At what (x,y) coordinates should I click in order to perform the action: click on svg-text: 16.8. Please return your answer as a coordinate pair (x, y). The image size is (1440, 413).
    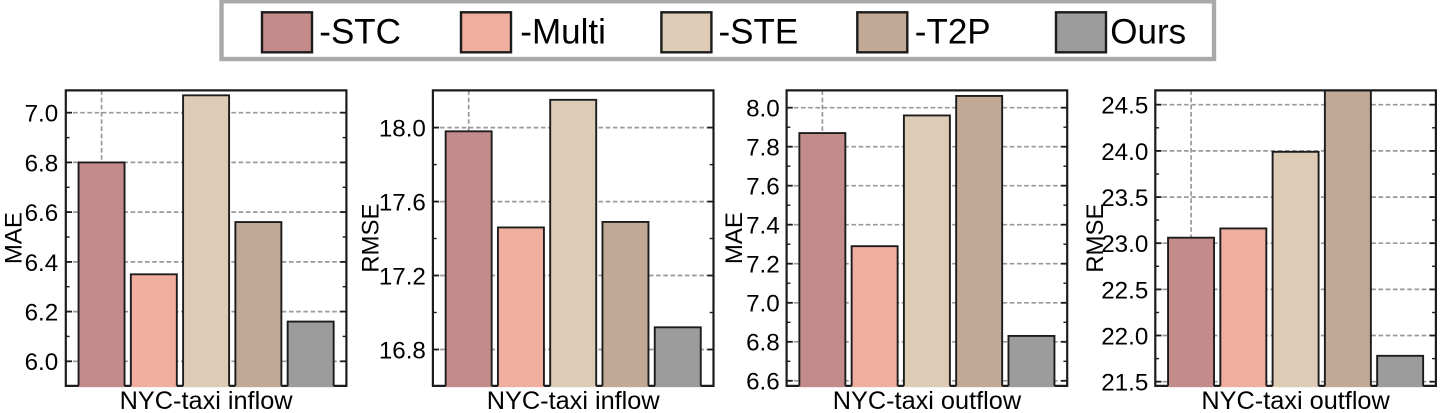
    Looking at the image, I should click on (402, 350).